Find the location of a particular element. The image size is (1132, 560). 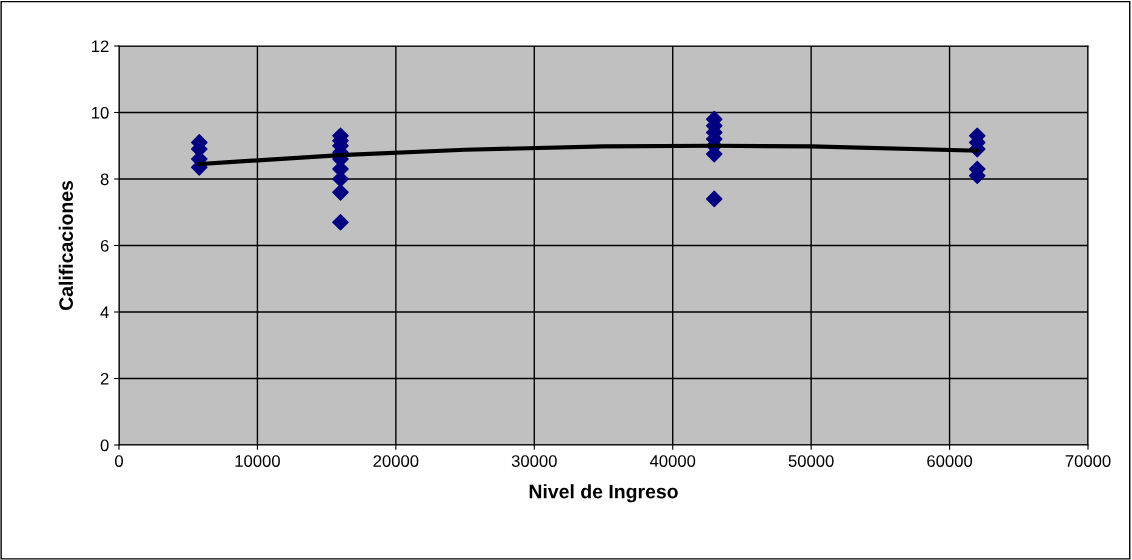

y-tick-label: 8 is located at coordinates (104, 179).